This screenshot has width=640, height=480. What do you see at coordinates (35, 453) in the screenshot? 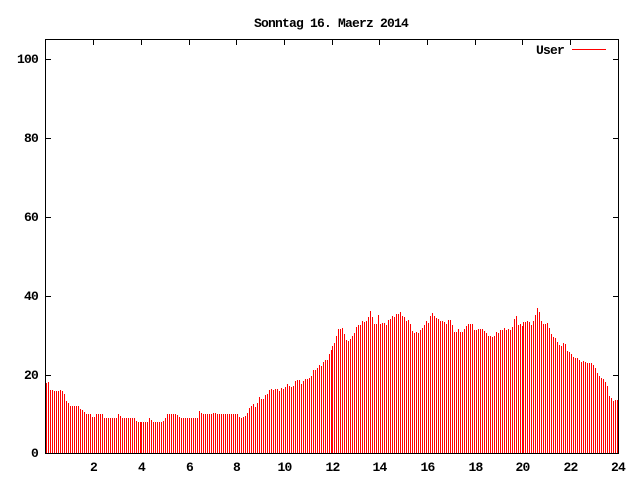
I see `svg-text: 0` at bounding box center [35, 453].